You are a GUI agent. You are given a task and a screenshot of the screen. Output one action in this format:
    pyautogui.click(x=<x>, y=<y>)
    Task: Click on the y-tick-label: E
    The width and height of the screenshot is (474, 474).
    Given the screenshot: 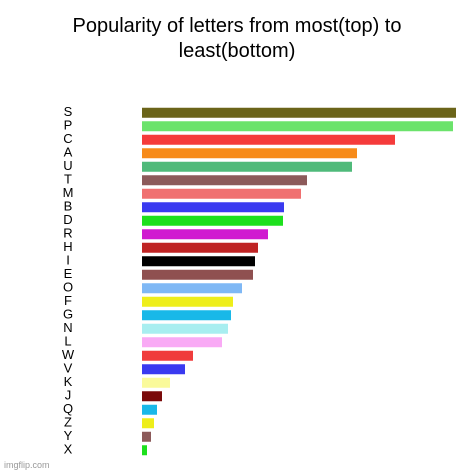 What is the action you would take?
    pyautogui.click(x=68, y=273)
    